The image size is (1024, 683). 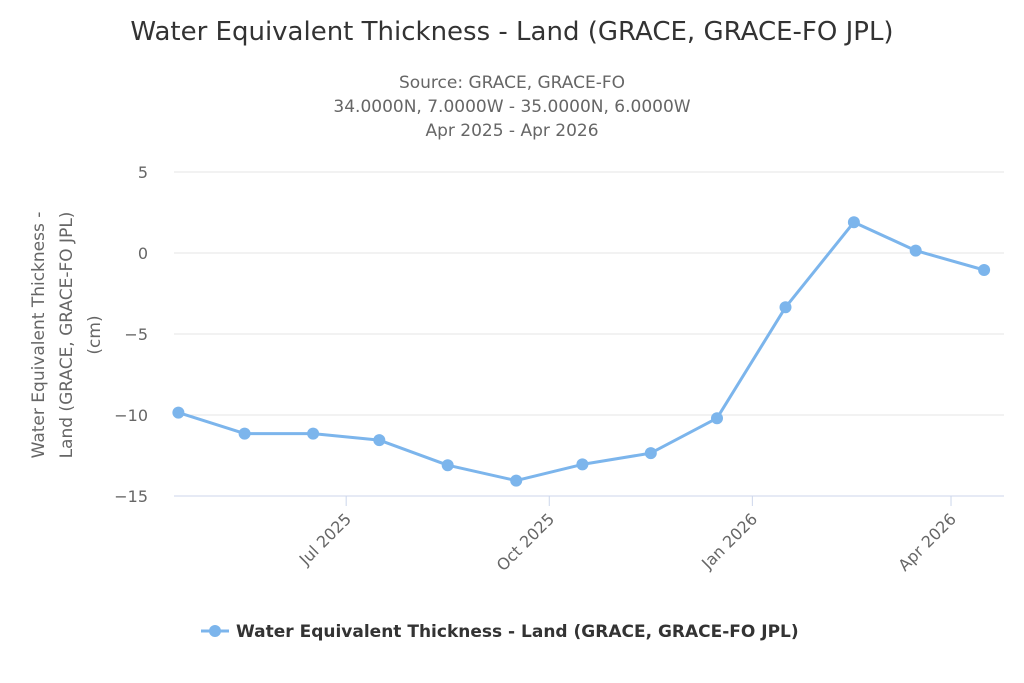 I want to click on x-tick-label: Jul 2025, so click(x=325, y=539).